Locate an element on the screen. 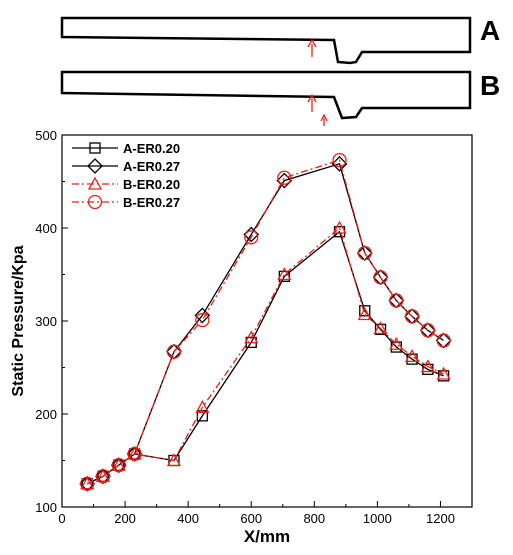 This screenshot has height=555, width=513. y-tick-label: 300 is located at coordinates (46, 321).